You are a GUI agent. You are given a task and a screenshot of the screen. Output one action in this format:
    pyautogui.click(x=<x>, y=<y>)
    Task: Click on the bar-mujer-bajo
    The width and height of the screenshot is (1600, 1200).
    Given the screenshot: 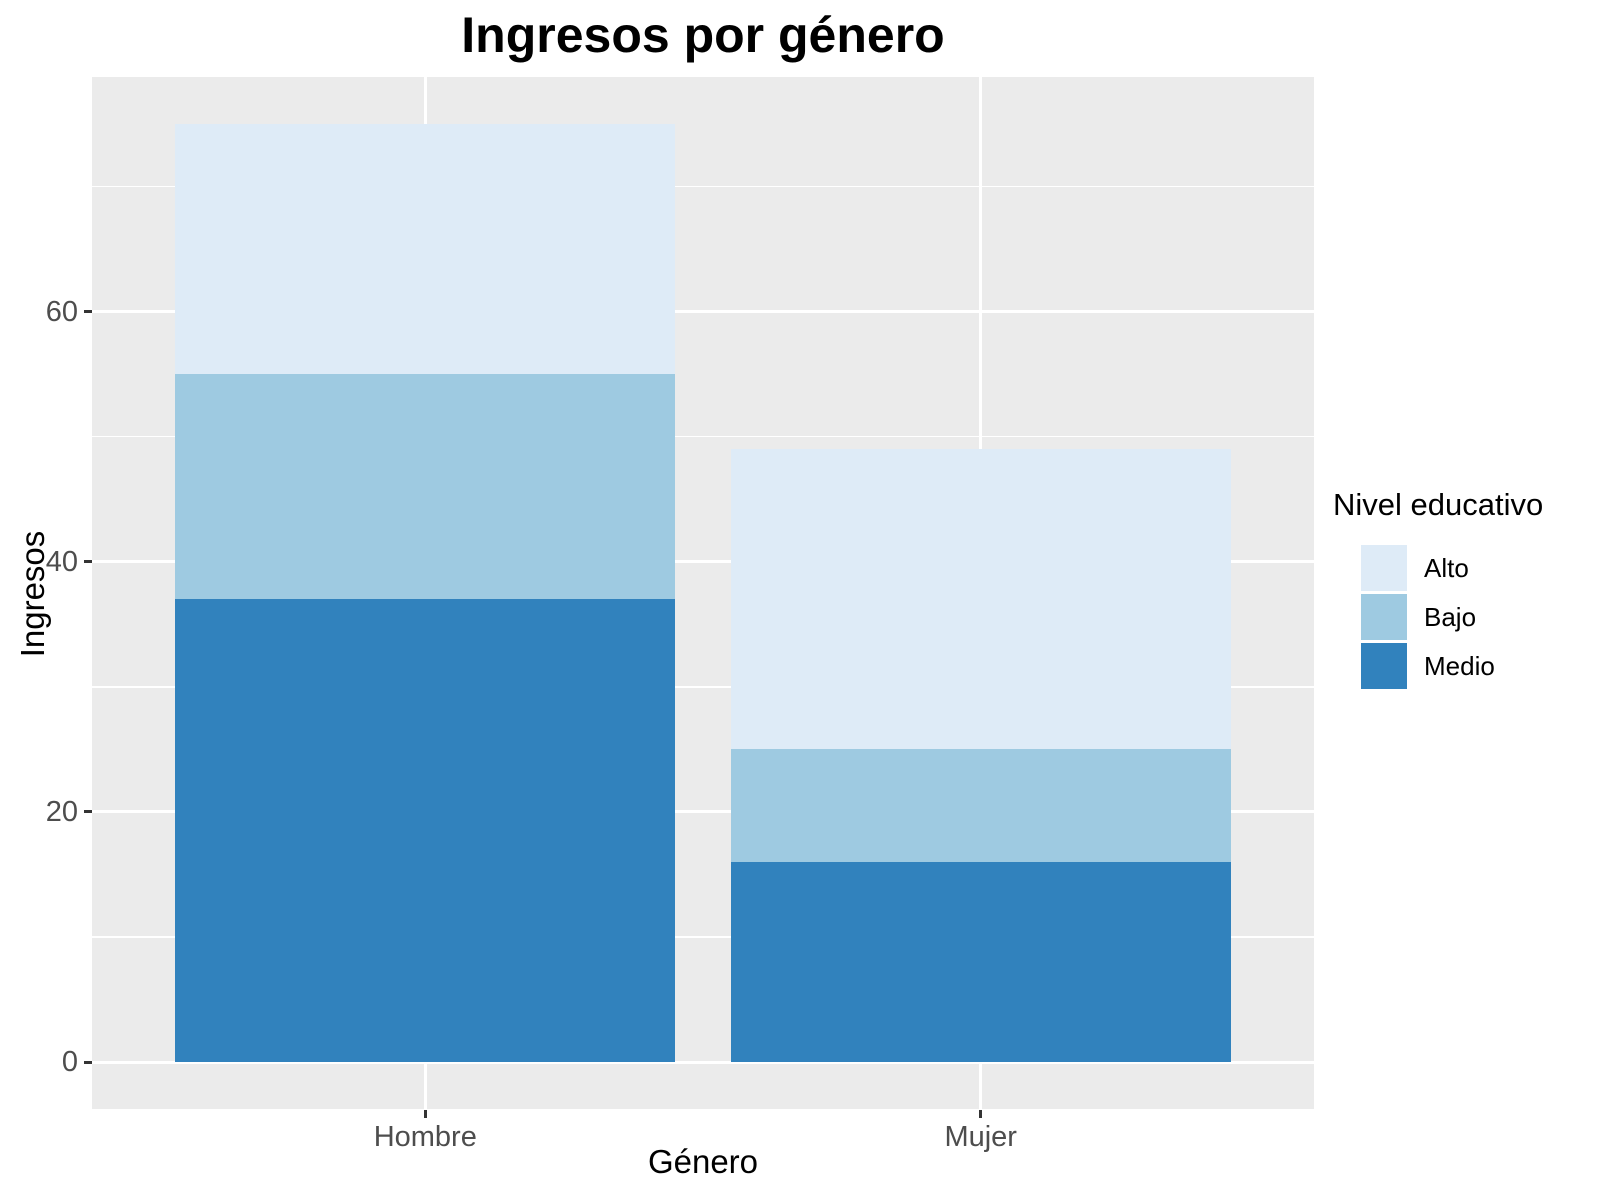 What is the action you would take?
    pyautogui.click(x=980, y=805)
    